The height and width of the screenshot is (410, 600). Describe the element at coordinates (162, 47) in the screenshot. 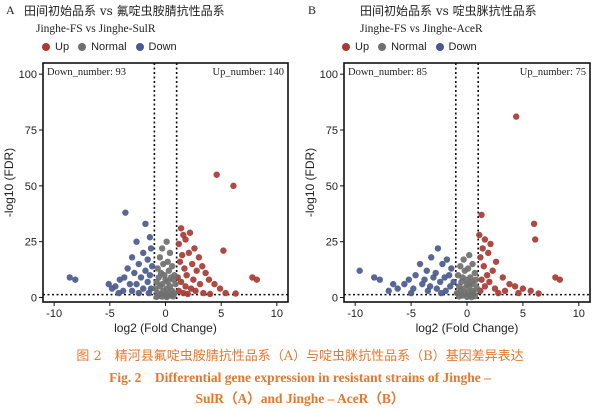

I see `legend-label-down: Down` at that location.